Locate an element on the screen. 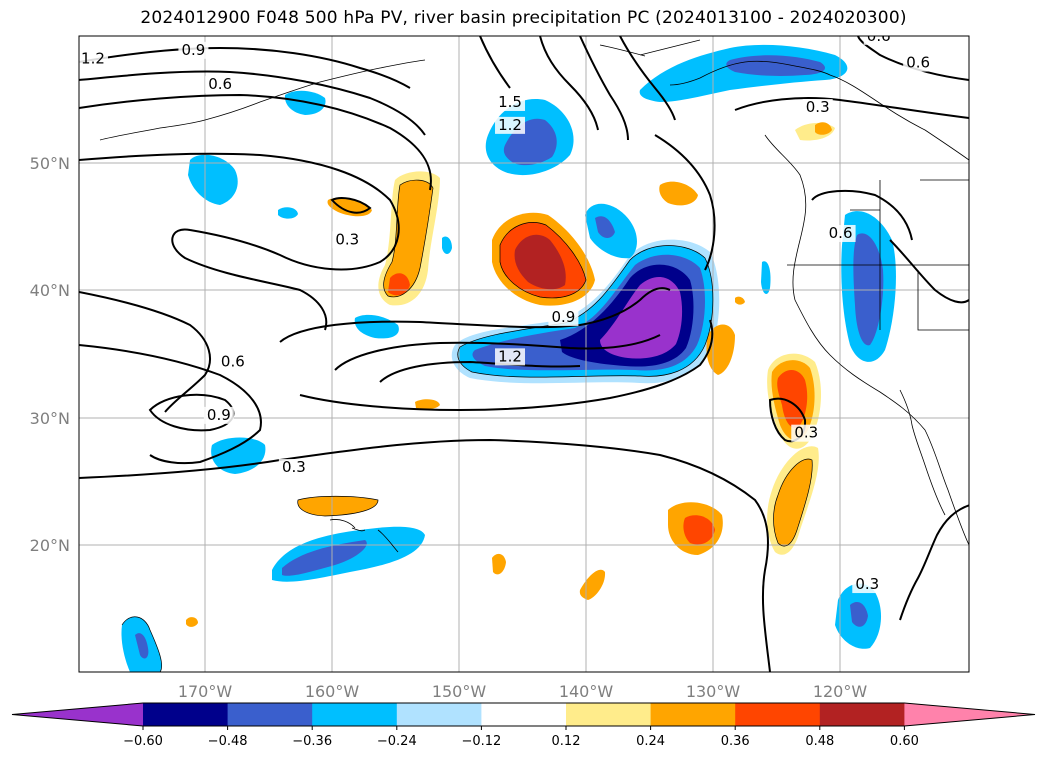  lon-label-120w: 120°W is located at coordinates (840, 691).